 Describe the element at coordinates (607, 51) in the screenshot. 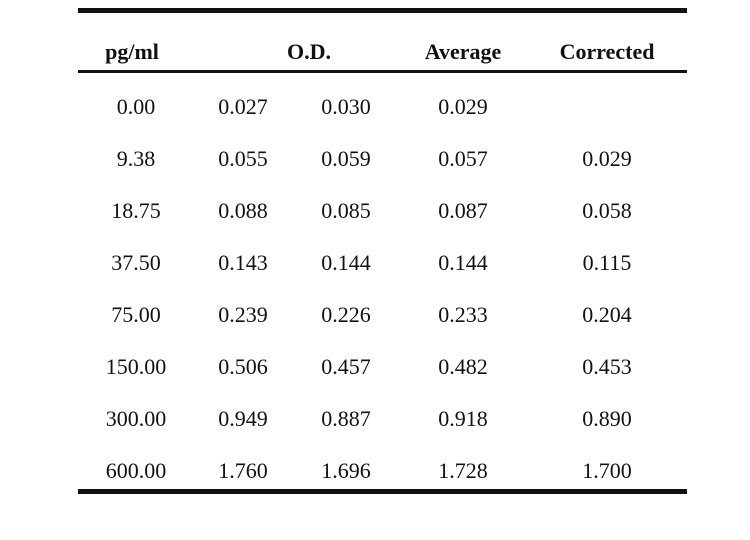

I see `header-corrected: Corrected` at that location.